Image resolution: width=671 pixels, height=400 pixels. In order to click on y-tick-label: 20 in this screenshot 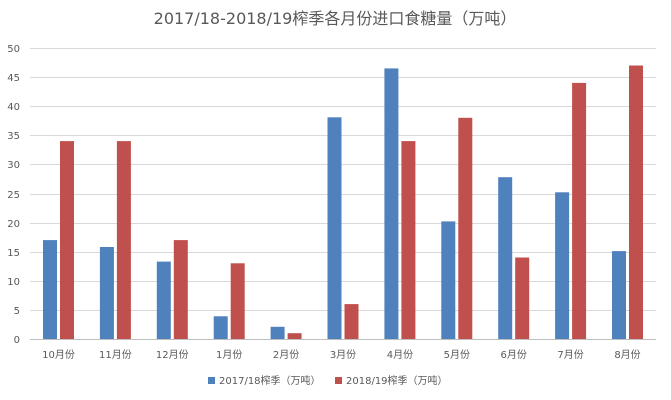, I will do `click(13, 224)`.